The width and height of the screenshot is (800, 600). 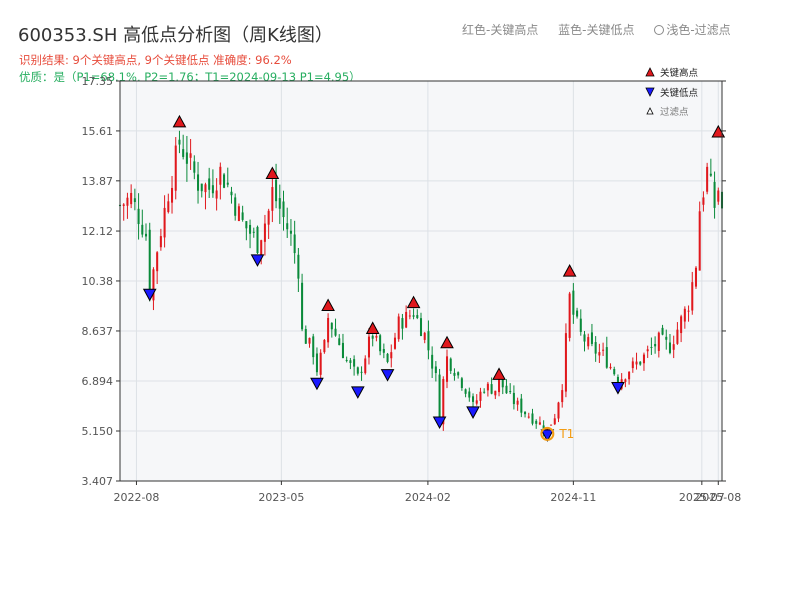 What do you see at coordinates (604, 29) in the screenshot?
I see `color-legend: 红色-关键高点 蓝色-关键低点 浅色-过滤点` at bounding box center [604, 29].